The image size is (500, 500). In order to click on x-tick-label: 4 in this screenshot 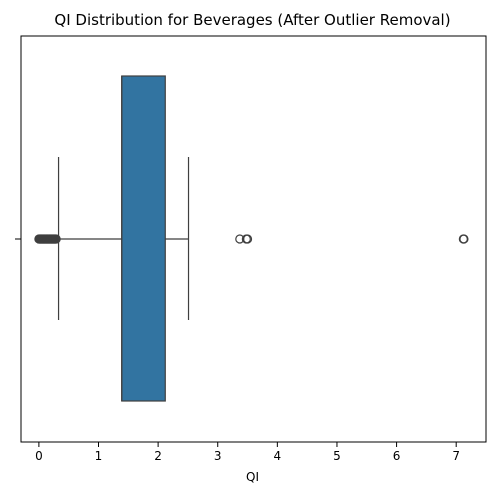, I will do `click(278, 456)`.